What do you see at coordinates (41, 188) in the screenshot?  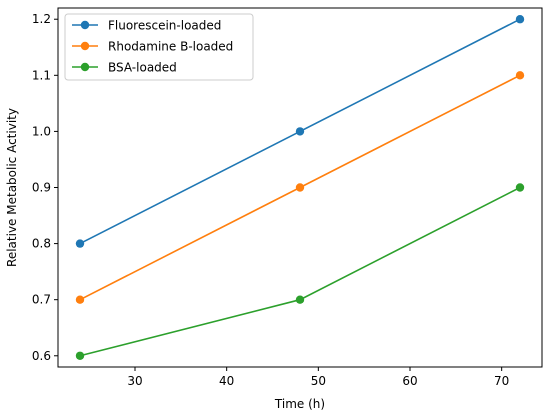 I see `y-tick-label: 0.9` at bounding box center [41, 188].